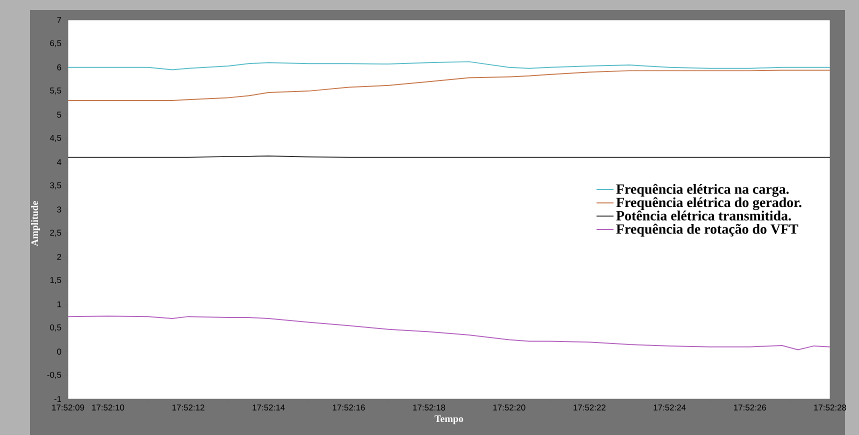  What do you see at coordinates (54, 375) in the screenshot?
I see `y-tick-label: -0,5` at bounding box center [54, 375].